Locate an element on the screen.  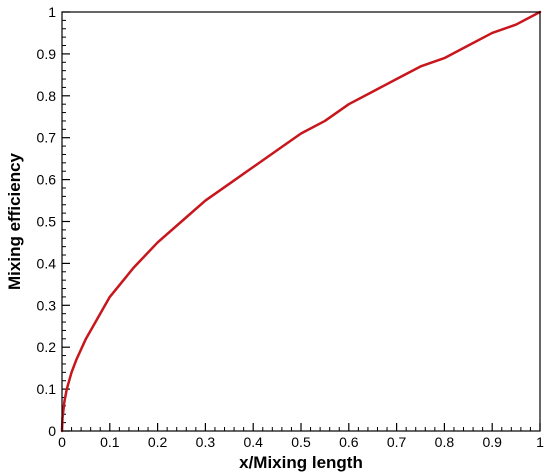
y-tick-label: 0.2 is located at coordinates (47, 347).